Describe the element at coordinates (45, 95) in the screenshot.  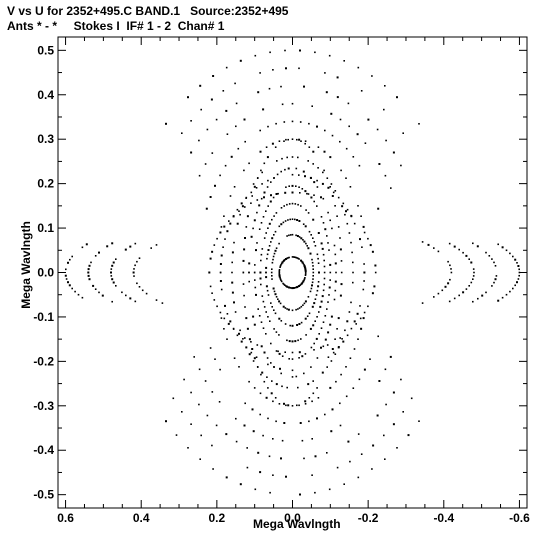
I see `y-tick-label: 0.4` at that location.